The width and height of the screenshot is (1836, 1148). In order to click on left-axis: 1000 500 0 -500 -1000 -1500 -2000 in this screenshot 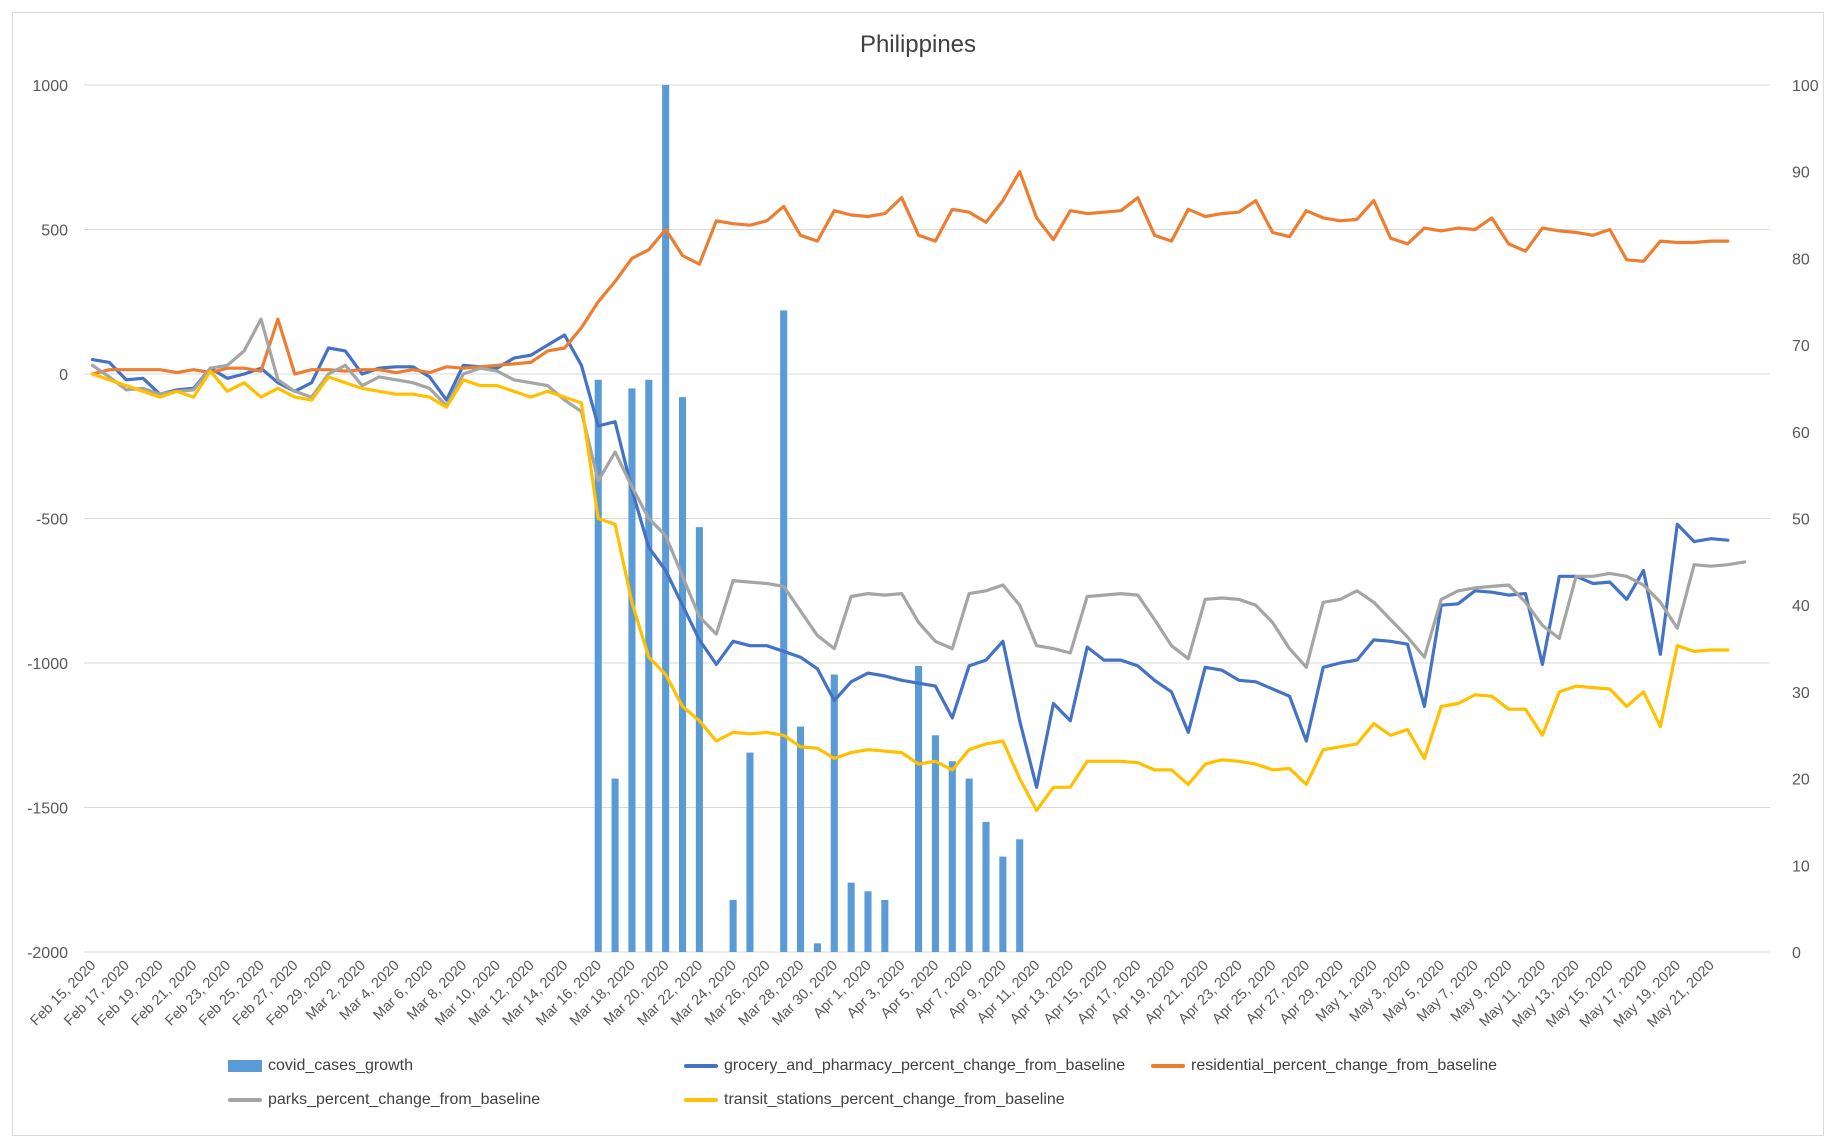, I will do `click(47, 520)`.